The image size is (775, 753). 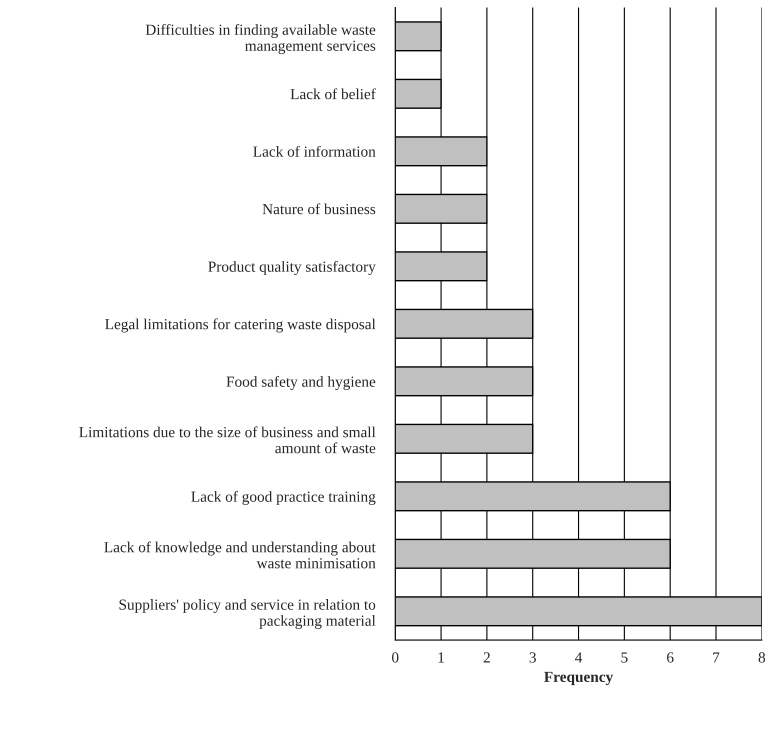 I want to click on x-tick-label: 1, so click(x=441, y=657).